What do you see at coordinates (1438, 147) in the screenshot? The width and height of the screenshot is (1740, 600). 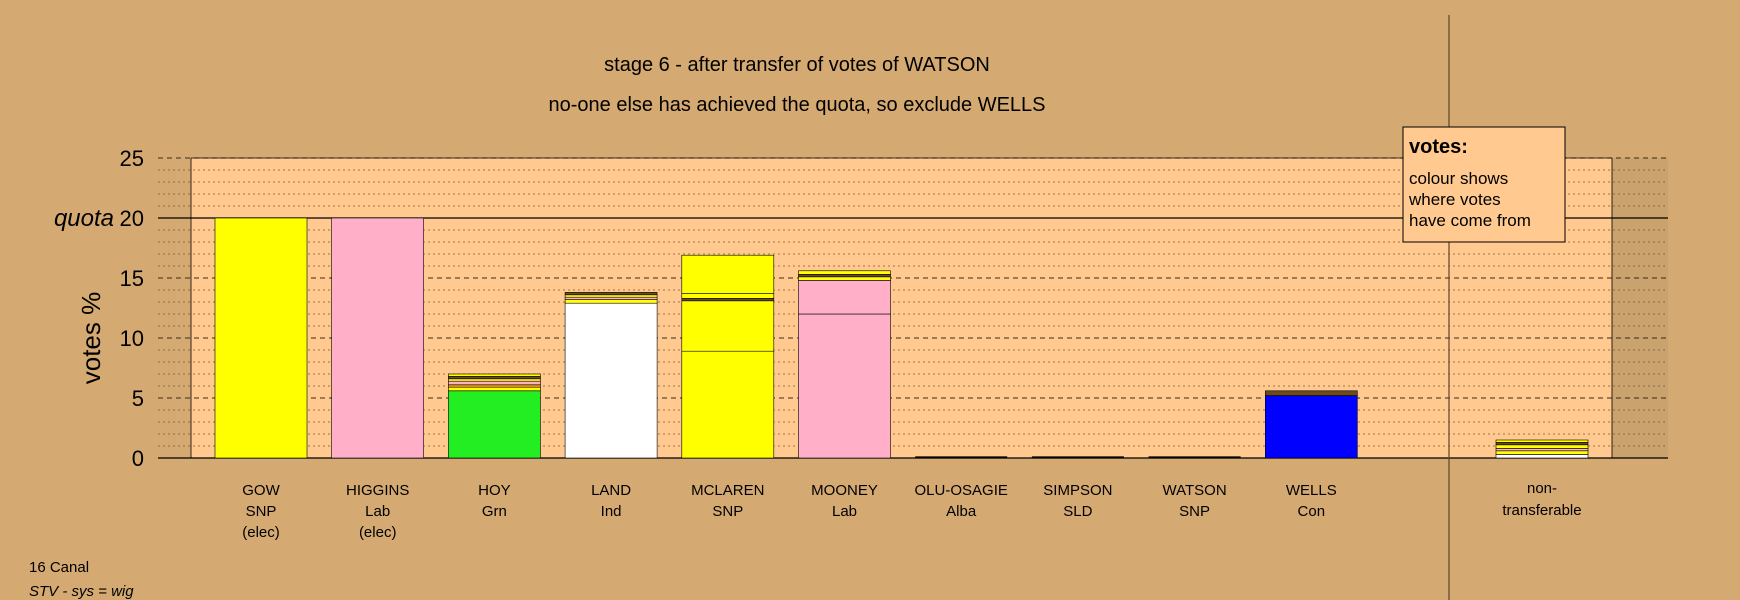 I see `legend-title: votes:` at bounding box center [1438, 147].